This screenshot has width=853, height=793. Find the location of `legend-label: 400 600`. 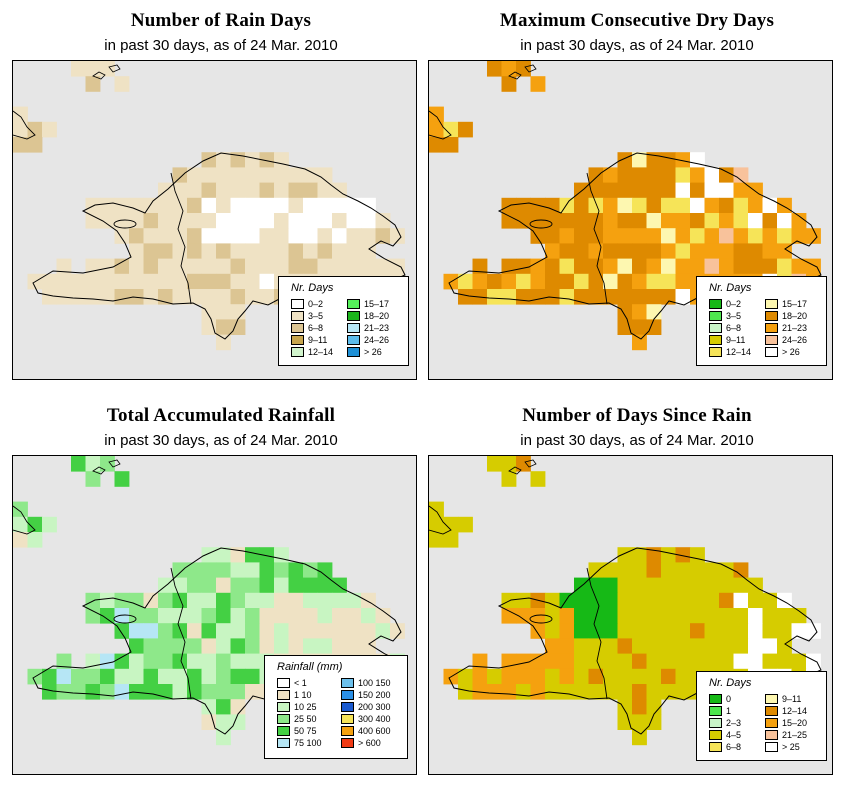

legend-label: 400 600 is located at coordinates (374, 731).